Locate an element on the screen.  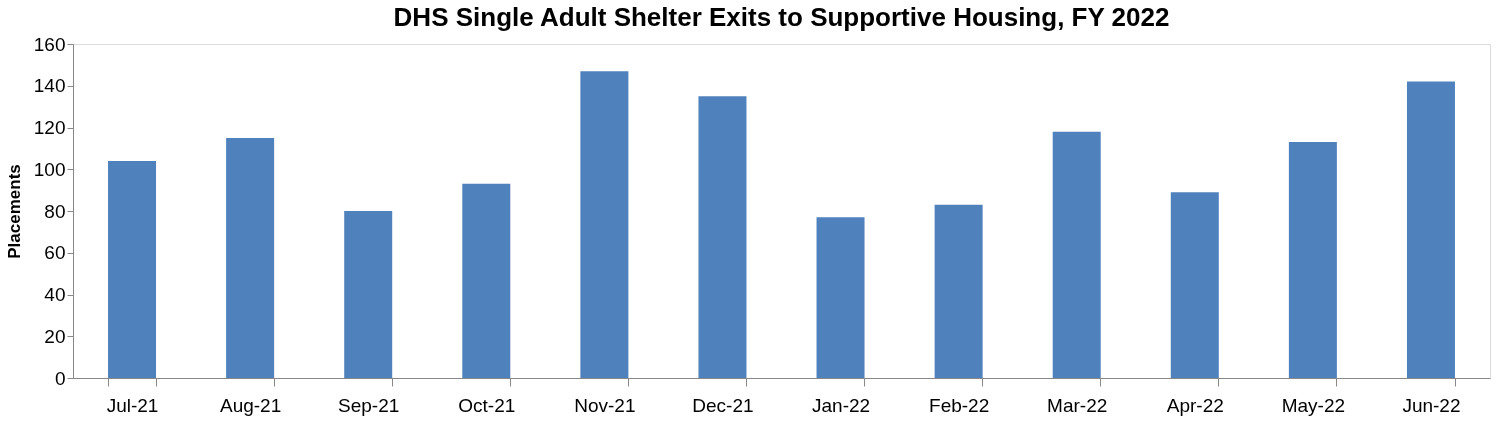
chart-title: DHS Single Adult Shelter Exits to Supportive Housing, FY 2022 is located at coordinates (781, 17).